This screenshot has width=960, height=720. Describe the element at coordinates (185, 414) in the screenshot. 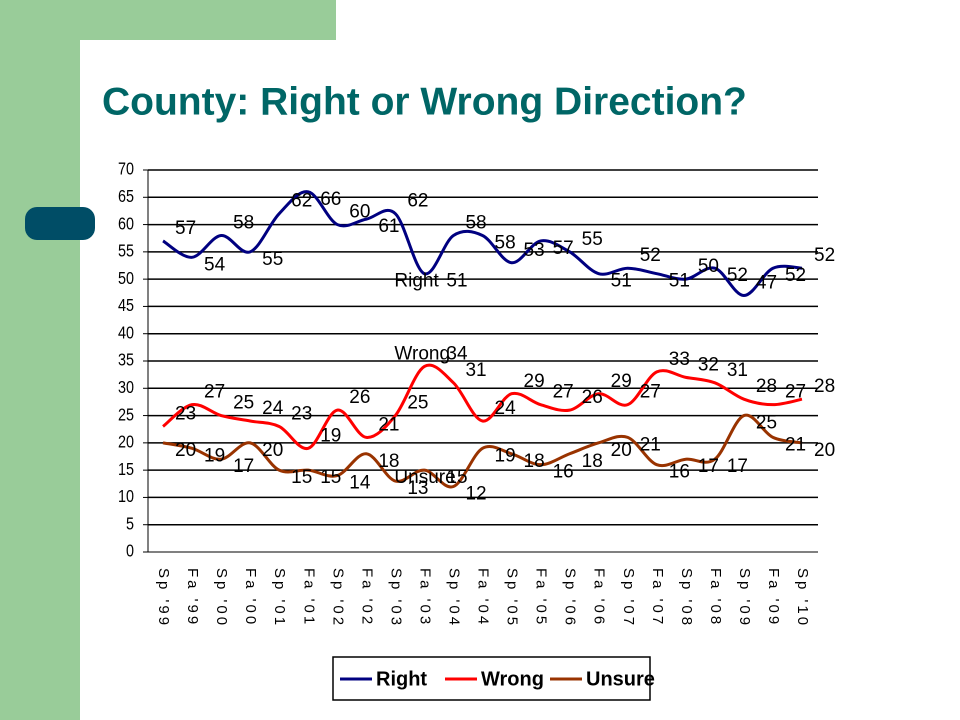

I see `data-label: 23` at that location.